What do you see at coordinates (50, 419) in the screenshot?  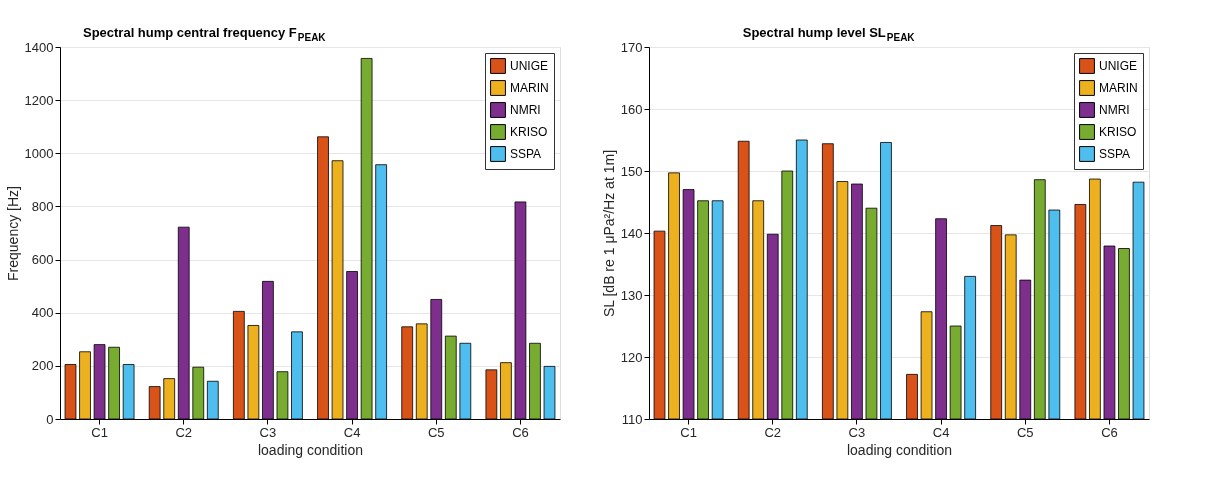 I see `y-tick-label: 0` at bounding box center [50, 419].